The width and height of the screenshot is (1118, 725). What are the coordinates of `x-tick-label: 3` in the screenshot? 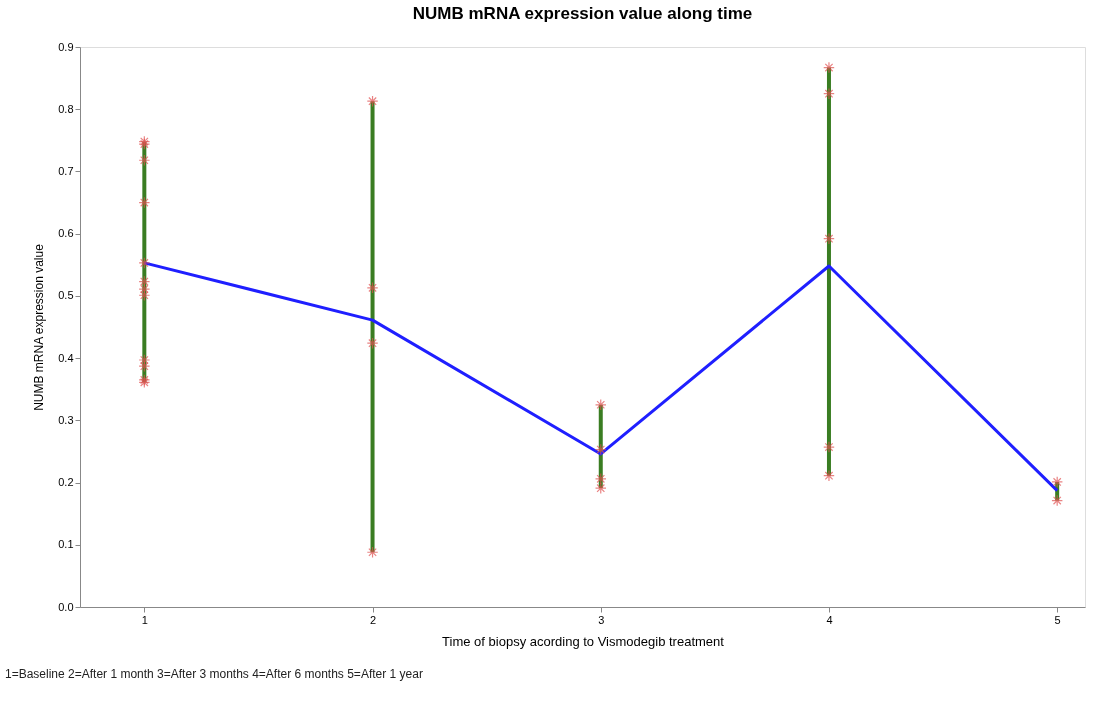 It's located at (601, 619).